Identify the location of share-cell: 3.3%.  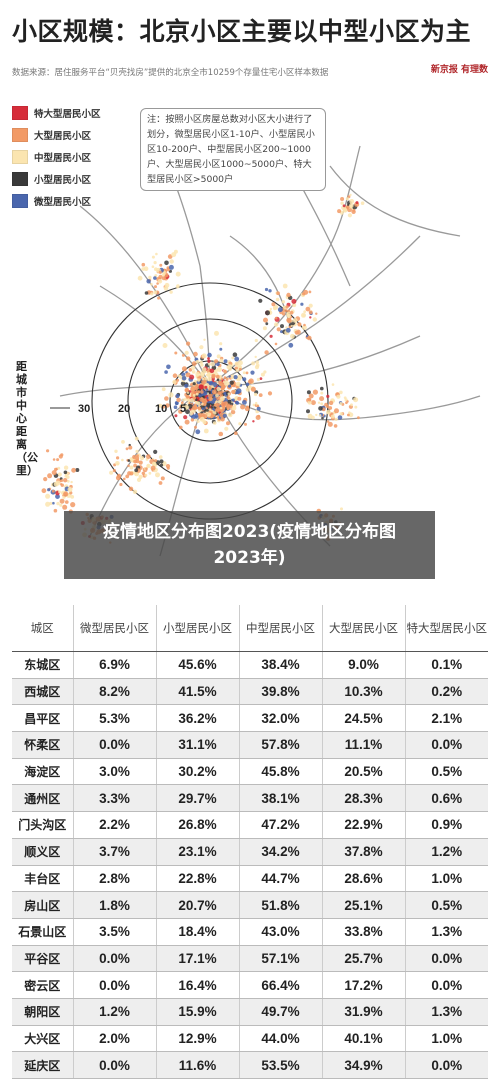
(114, 798).